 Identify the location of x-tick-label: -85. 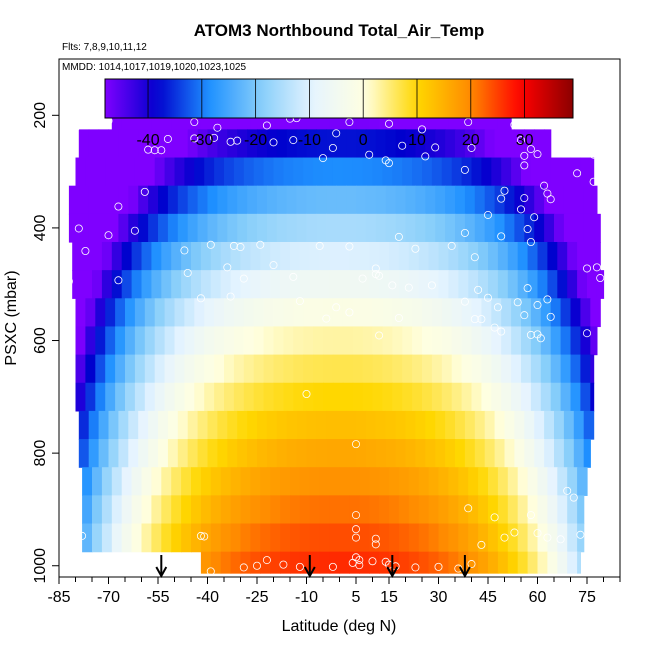
(58, 597).